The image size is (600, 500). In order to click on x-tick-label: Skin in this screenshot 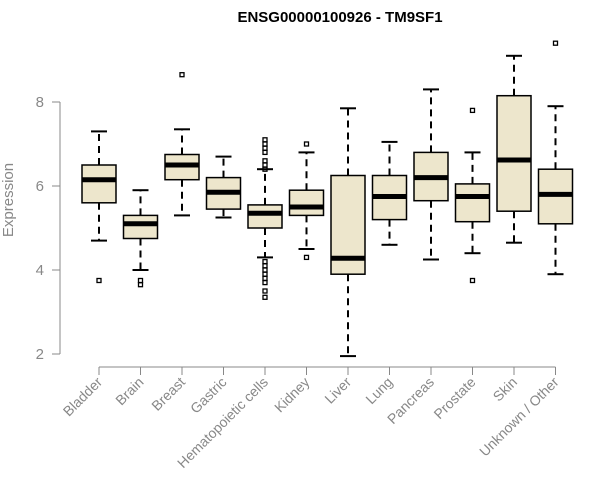, I will do `click(505, 389)`.